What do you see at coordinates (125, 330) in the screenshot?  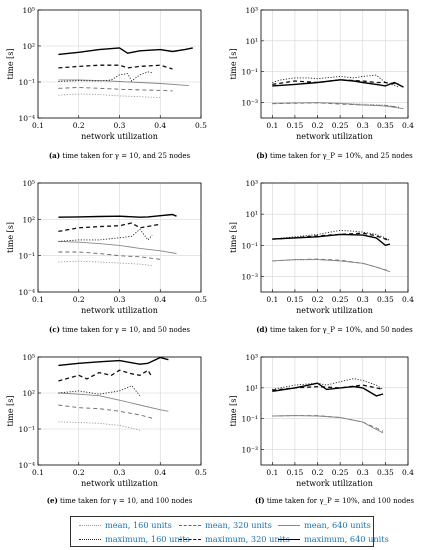 I see `panel-caption-text: time taken for γ = 10, and 50 nodes` at bounding box center [125, 330].